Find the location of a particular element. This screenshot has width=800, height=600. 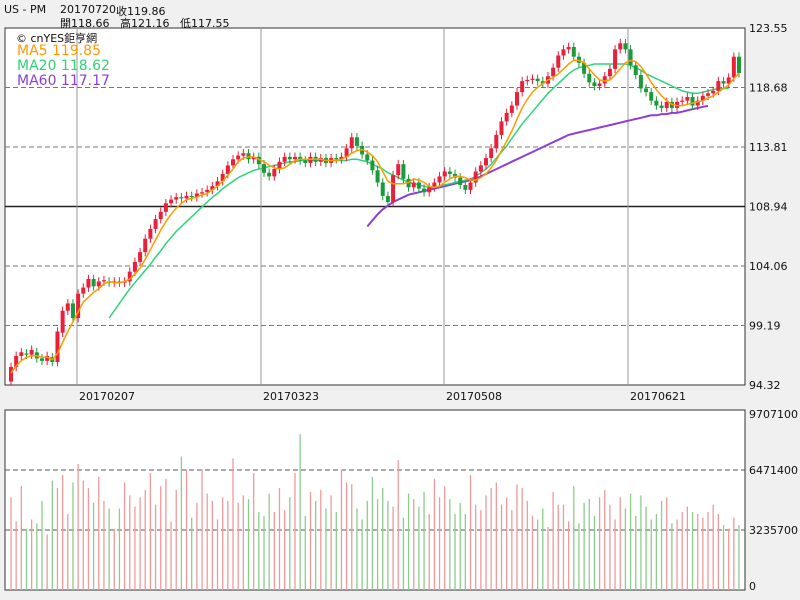

quote-date: 20170720 is located at coordinates (88, 9).